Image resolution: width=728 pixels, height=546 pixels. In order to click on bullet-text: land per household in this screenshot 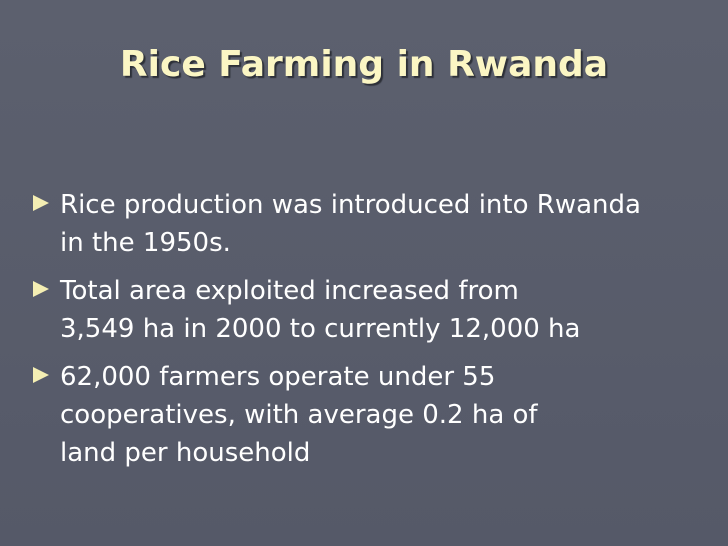, I will do `click(185, 453)`.